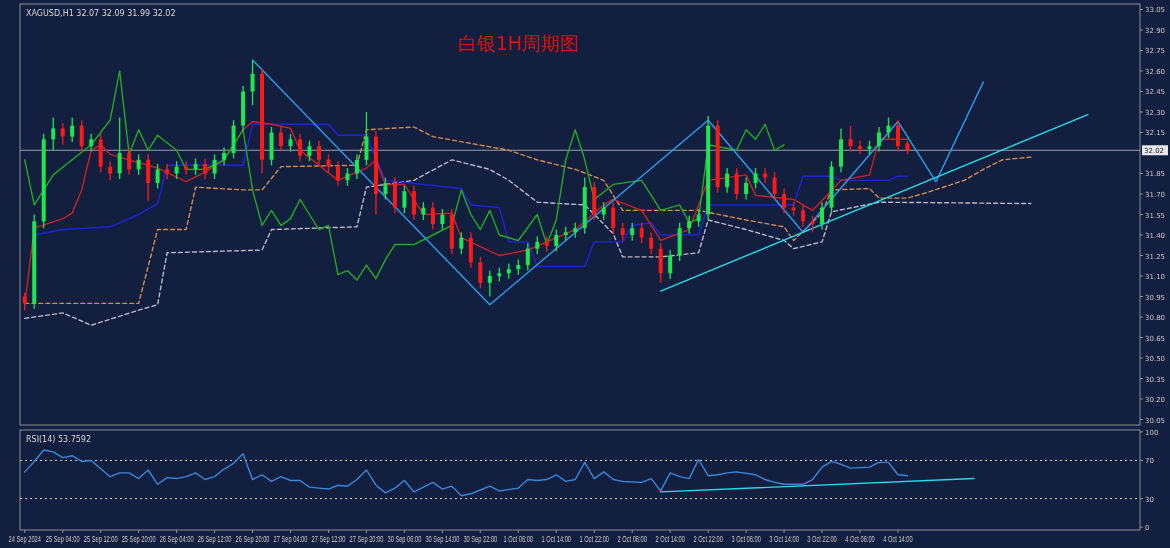  I want to click on x-tick-label: 30 Sep 06:00, so click(404, 539).